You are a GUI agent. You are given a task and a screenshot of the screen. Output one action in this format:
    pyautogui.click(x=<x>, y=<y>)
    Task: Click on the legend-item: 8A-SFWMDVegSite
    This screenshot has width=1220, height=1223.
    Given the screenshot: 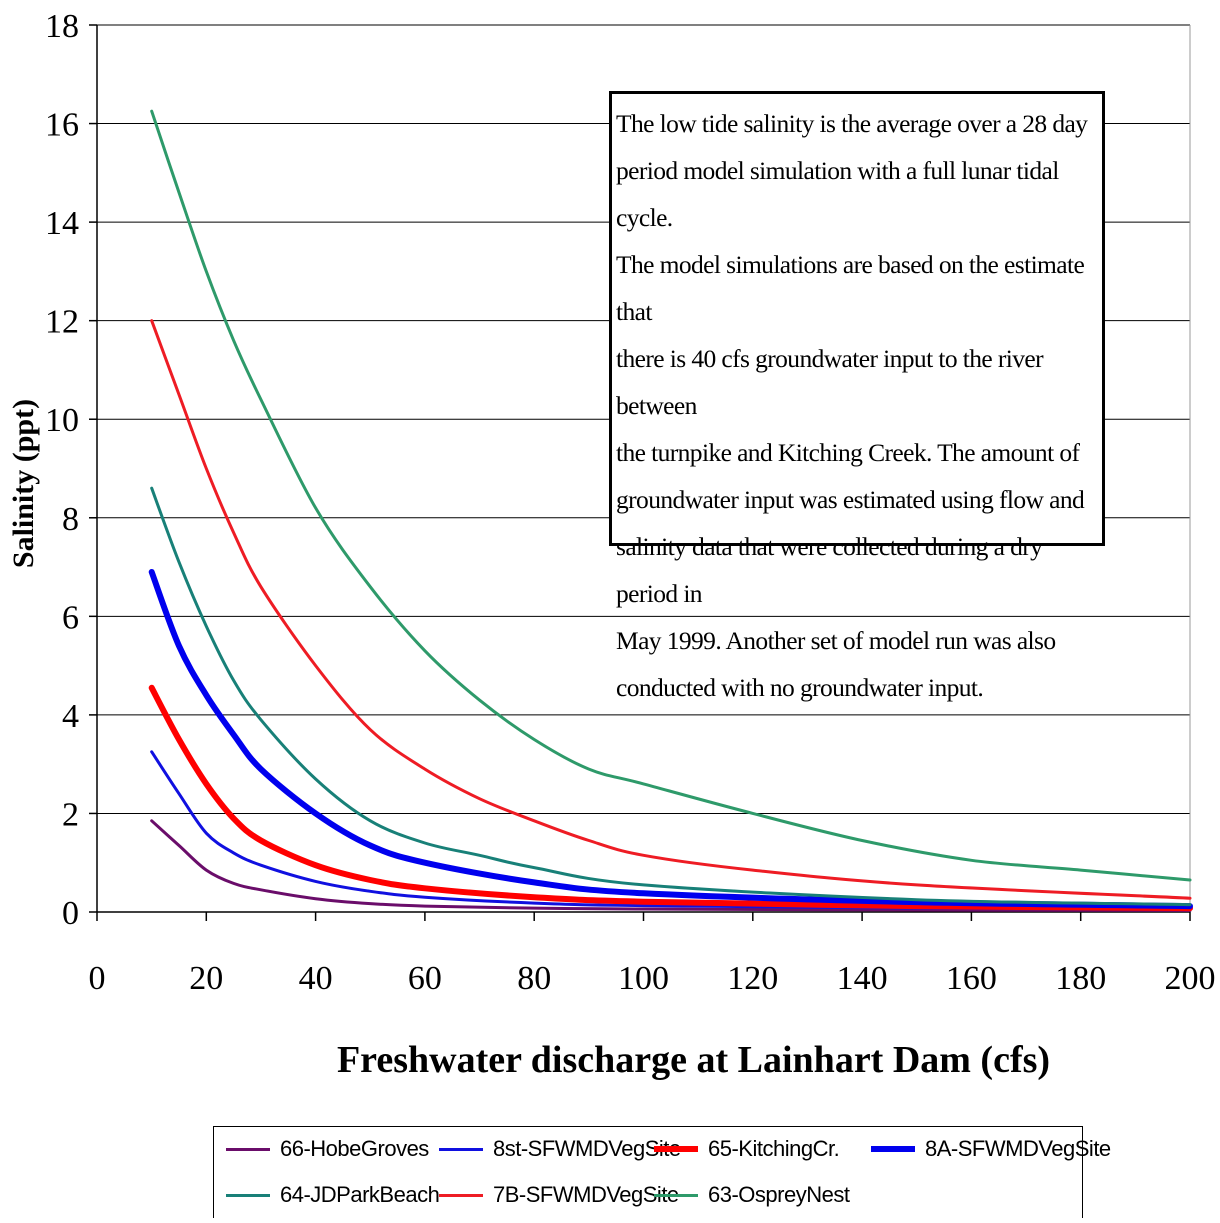 What is the action you would take?
    pyautogui.click(x=991, y=1149)
    